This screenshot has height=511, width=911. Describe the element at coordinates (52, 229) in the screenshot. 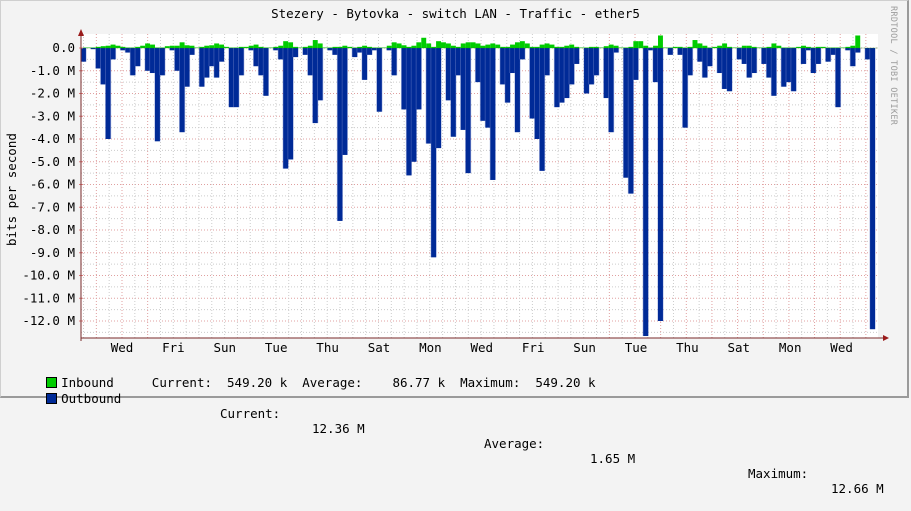

I see `y-tick-label: -8.0 M` at that location.